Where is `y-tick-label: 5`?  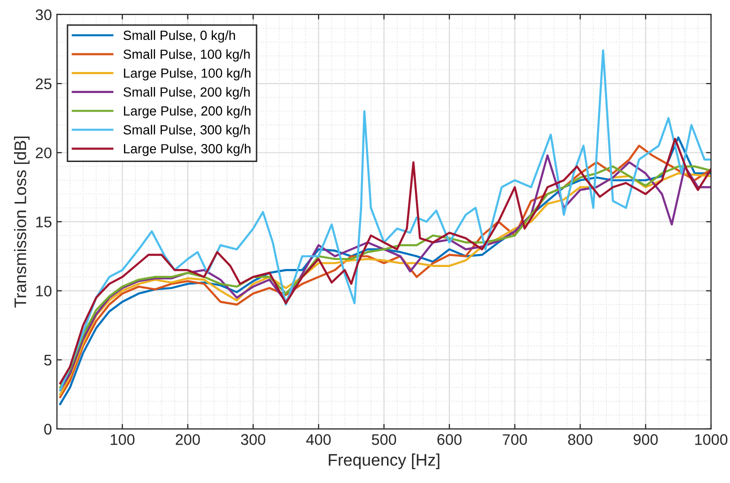
y-tick-label: 5 is located at coordinates (48, 360).